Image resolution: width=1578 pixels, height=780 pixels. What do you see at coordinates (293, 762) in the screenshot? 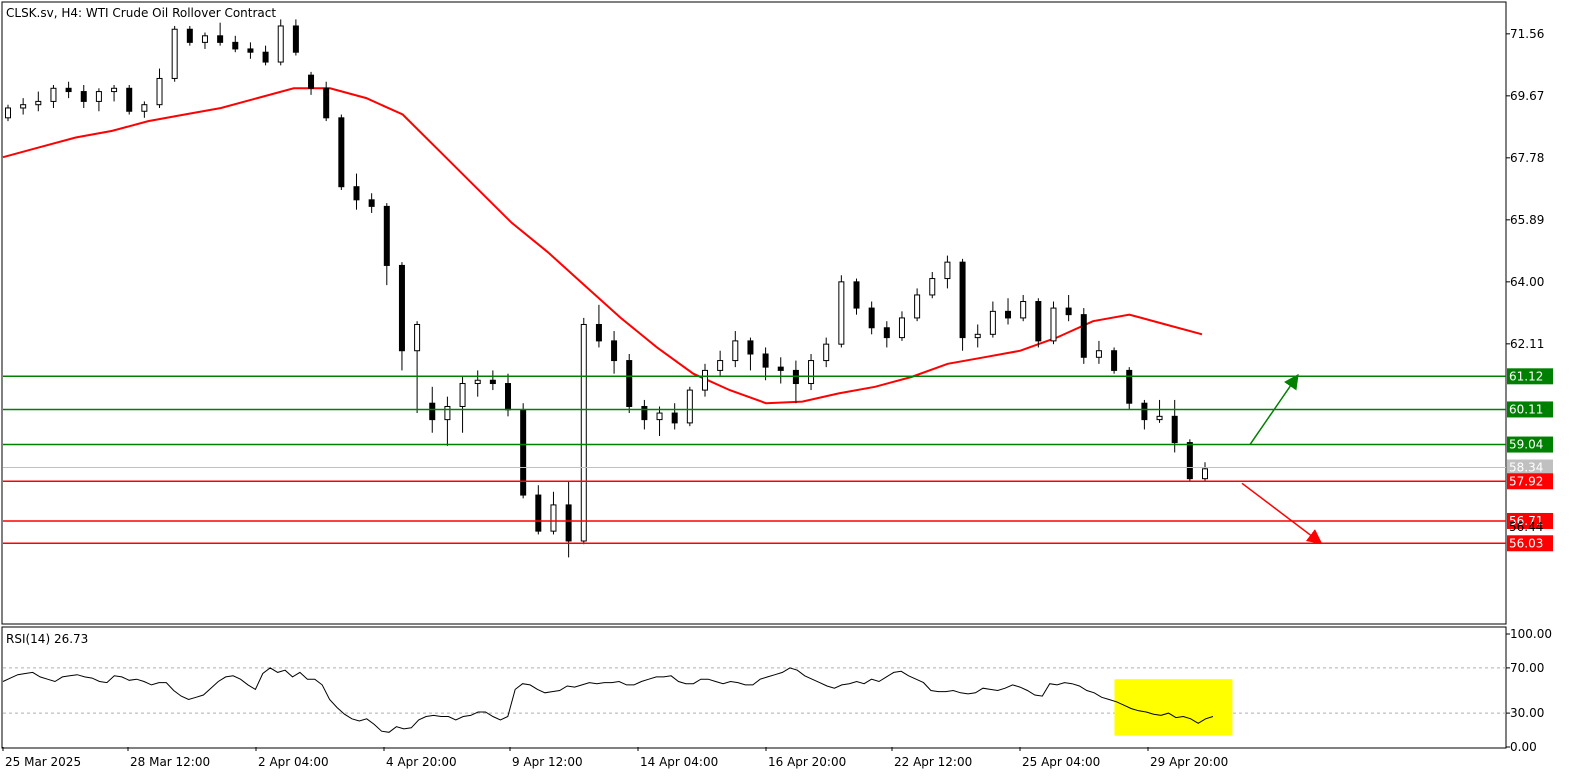
I see `time-tick-label: 2 Apr 04:00` at bounding box center [293, 762].